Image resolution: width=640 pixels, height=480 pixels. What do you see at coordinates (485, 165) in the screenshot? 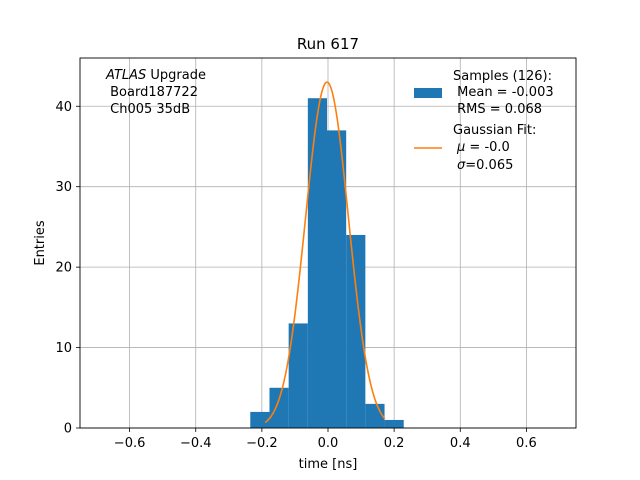
I see `legend-fit-sigma: σ=0.065` at bounding box center [485, 165].